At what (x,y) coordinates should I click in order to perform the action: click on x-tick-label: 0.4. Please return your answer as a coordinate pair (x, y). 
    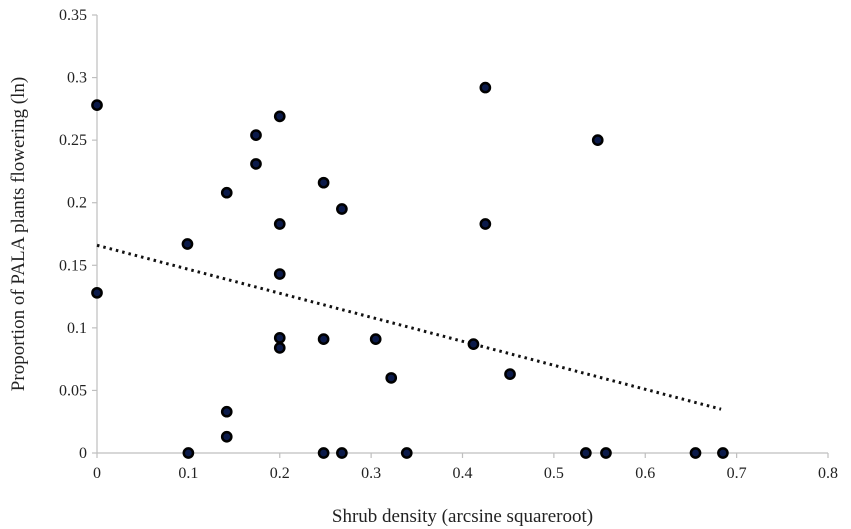
    Looking at the image, I should click on (463, 473).